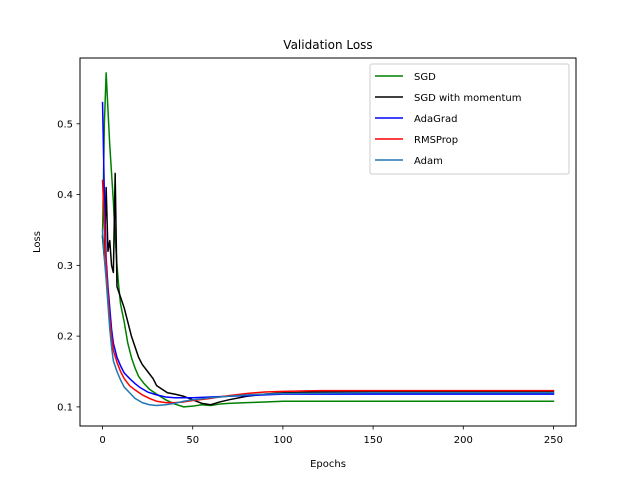 The width and height of the screenshot is (640, 480). I want to click on x-axis-label: Epochs, so click(328, 464).